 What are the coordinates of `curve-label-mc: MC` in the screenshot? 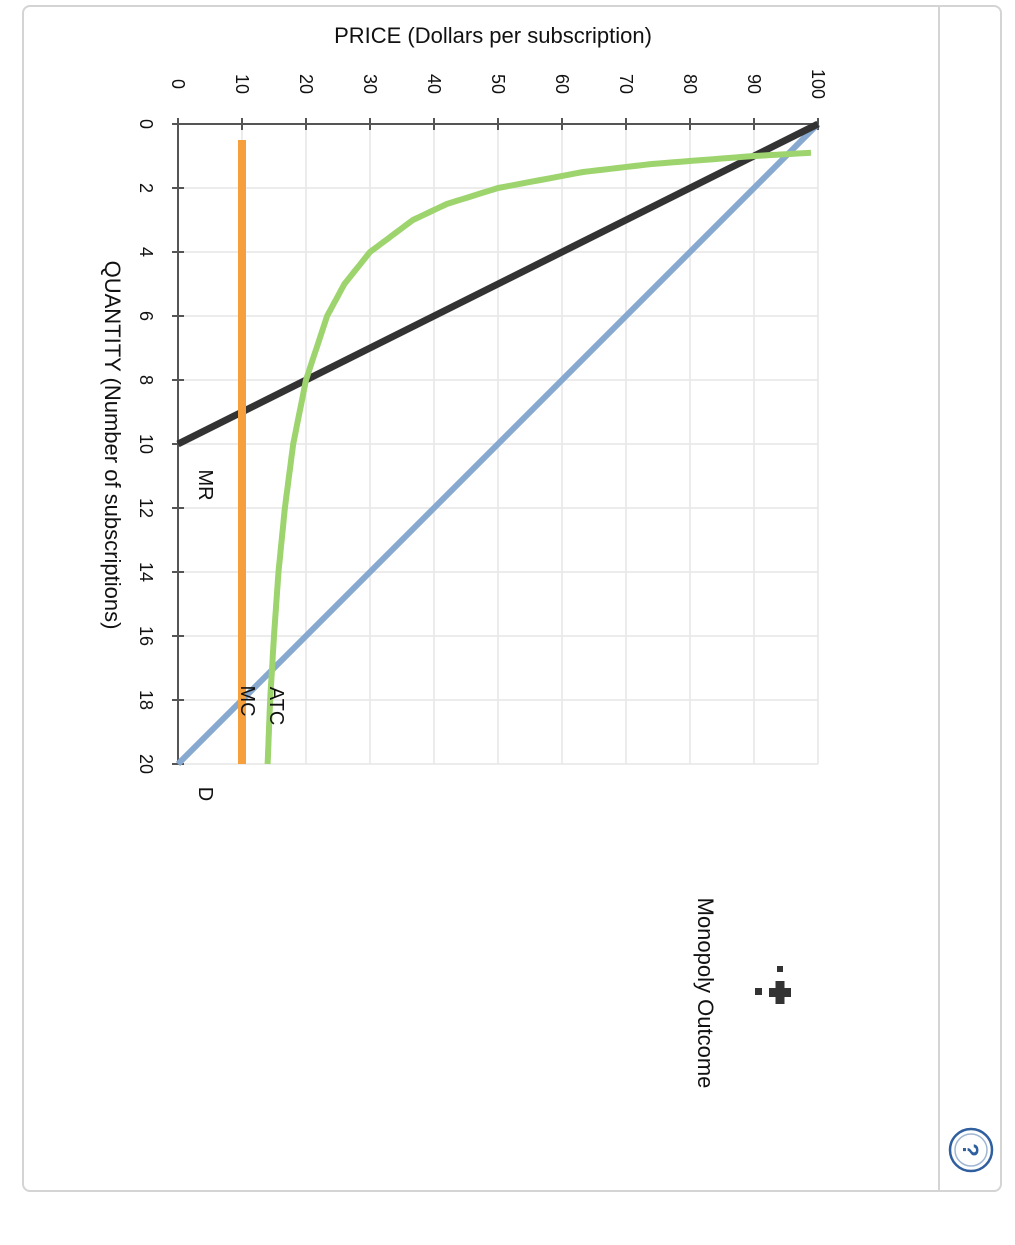 It's located at (247, 700).